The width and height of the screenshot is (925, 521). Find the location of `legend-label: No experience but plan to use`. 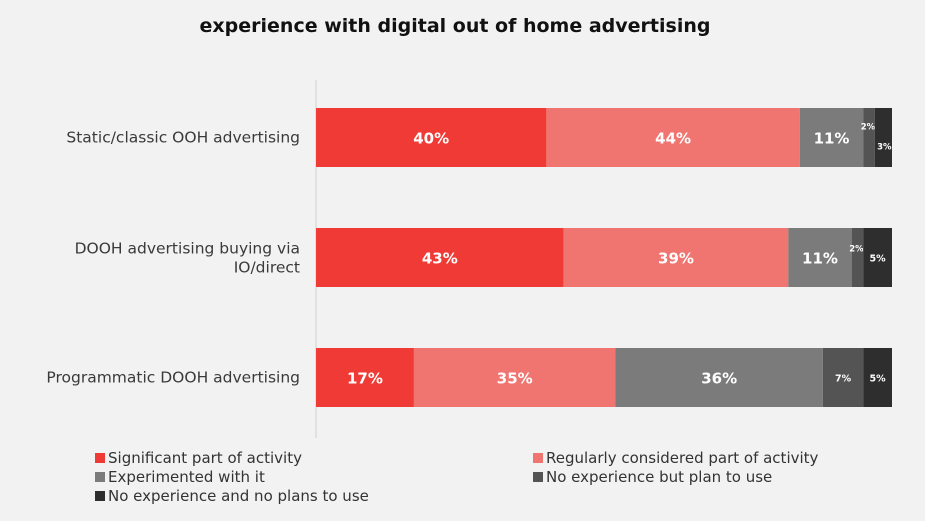

legend-label: No experience but plan to use is located at coordinates (659, 477).